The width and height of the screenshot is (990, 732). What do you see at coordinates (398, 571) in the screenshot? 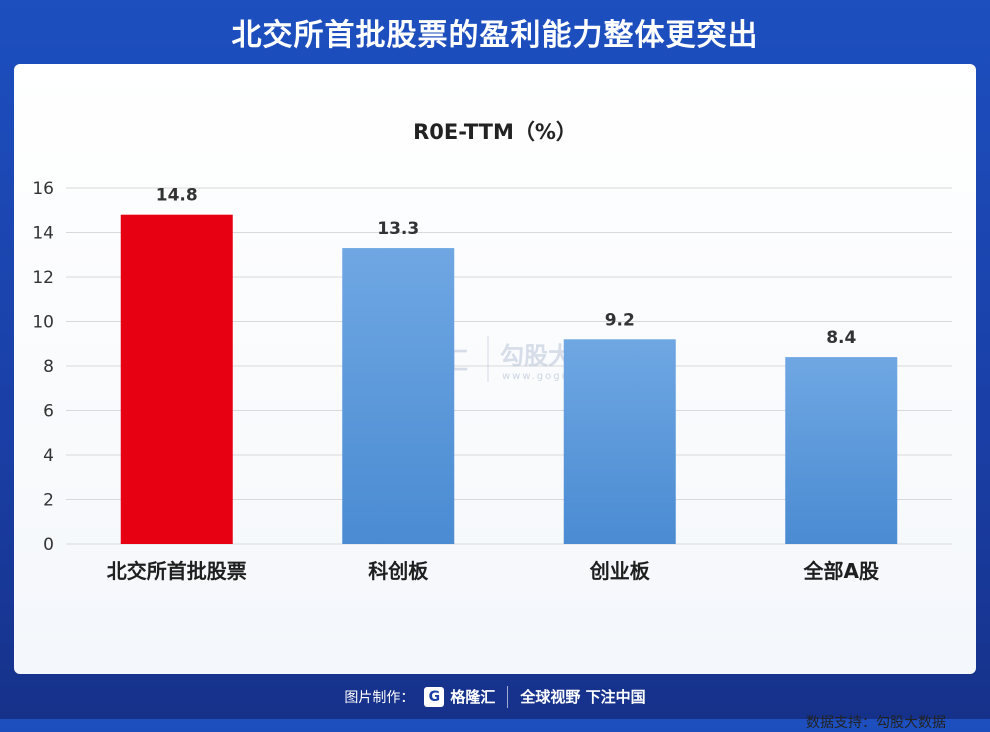
I see `category-label: 科创板` at bounding box center [398, 571].